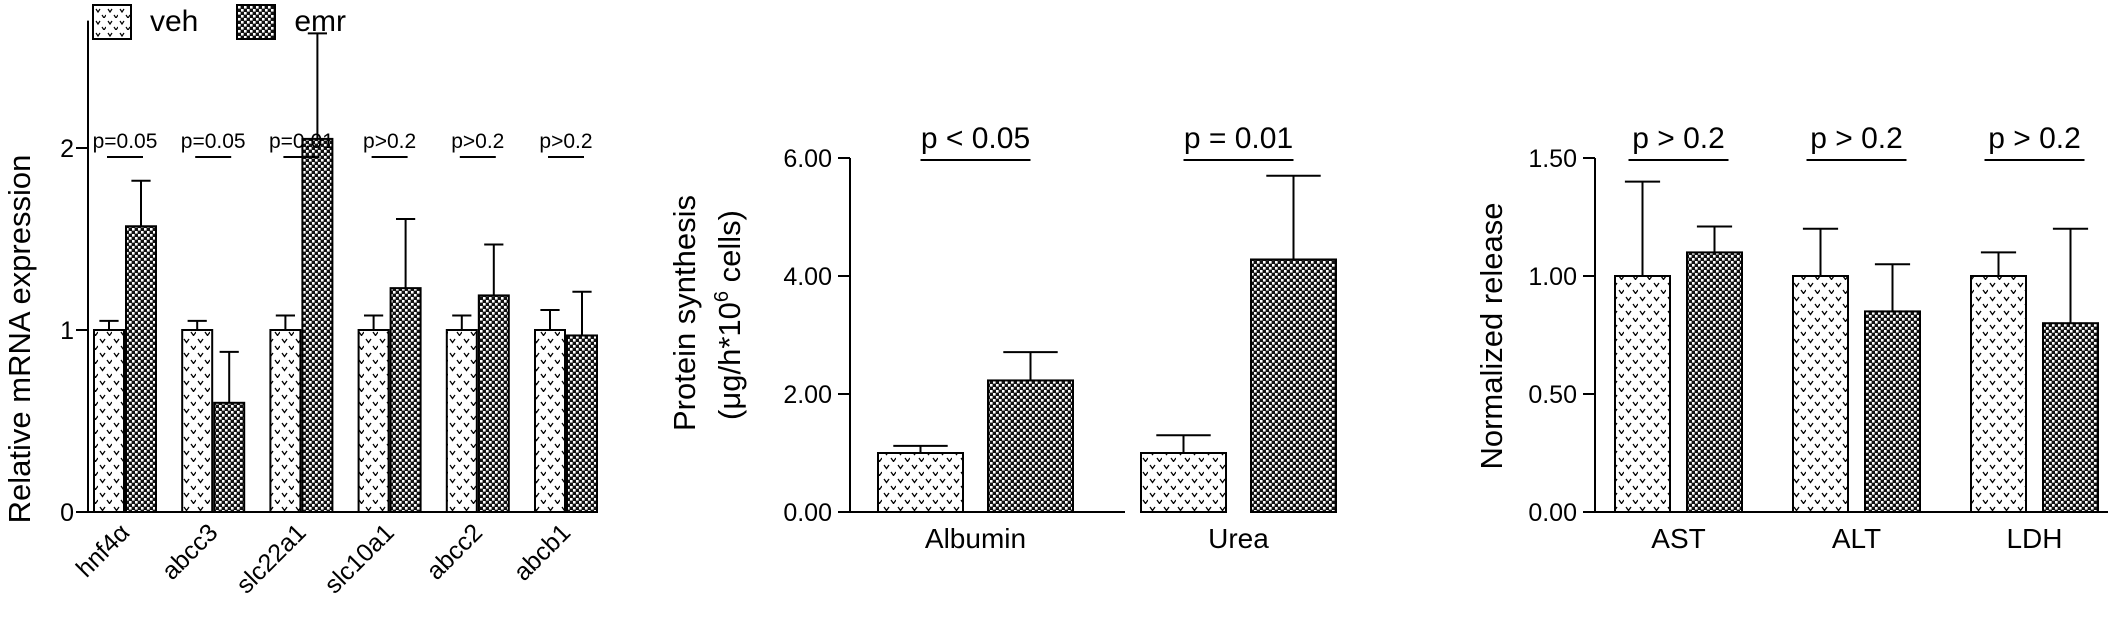 The image size is (2128, 617). Describe the element at coordinates (174, 21) in the screenshot. I see `legend-label-veh: veh` at that location.